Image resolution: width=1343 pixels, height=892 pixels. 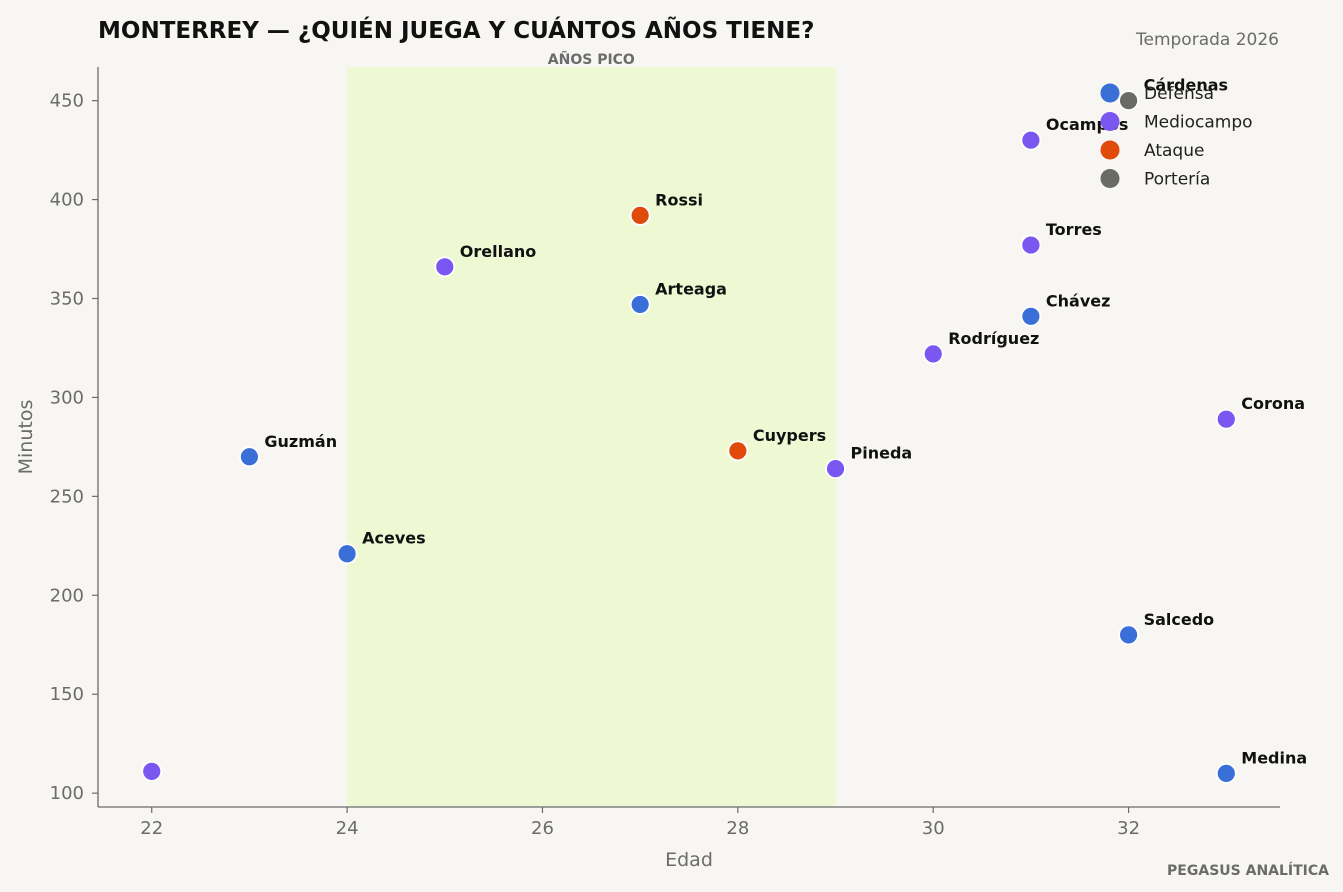 What do you see at coordinates (1198, 123) in the screenshot?
I see `legend-entry-label: Mediocampo` at bounding box center [1198, 123].